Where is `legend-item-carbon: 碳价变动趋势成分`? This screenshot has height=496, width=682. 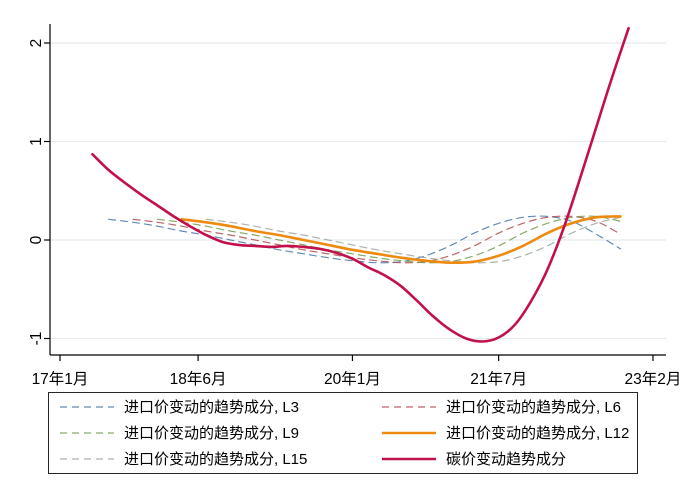
legend-item-carbon: 碳价变动趋势成分 is located at coordinates (504, 459).